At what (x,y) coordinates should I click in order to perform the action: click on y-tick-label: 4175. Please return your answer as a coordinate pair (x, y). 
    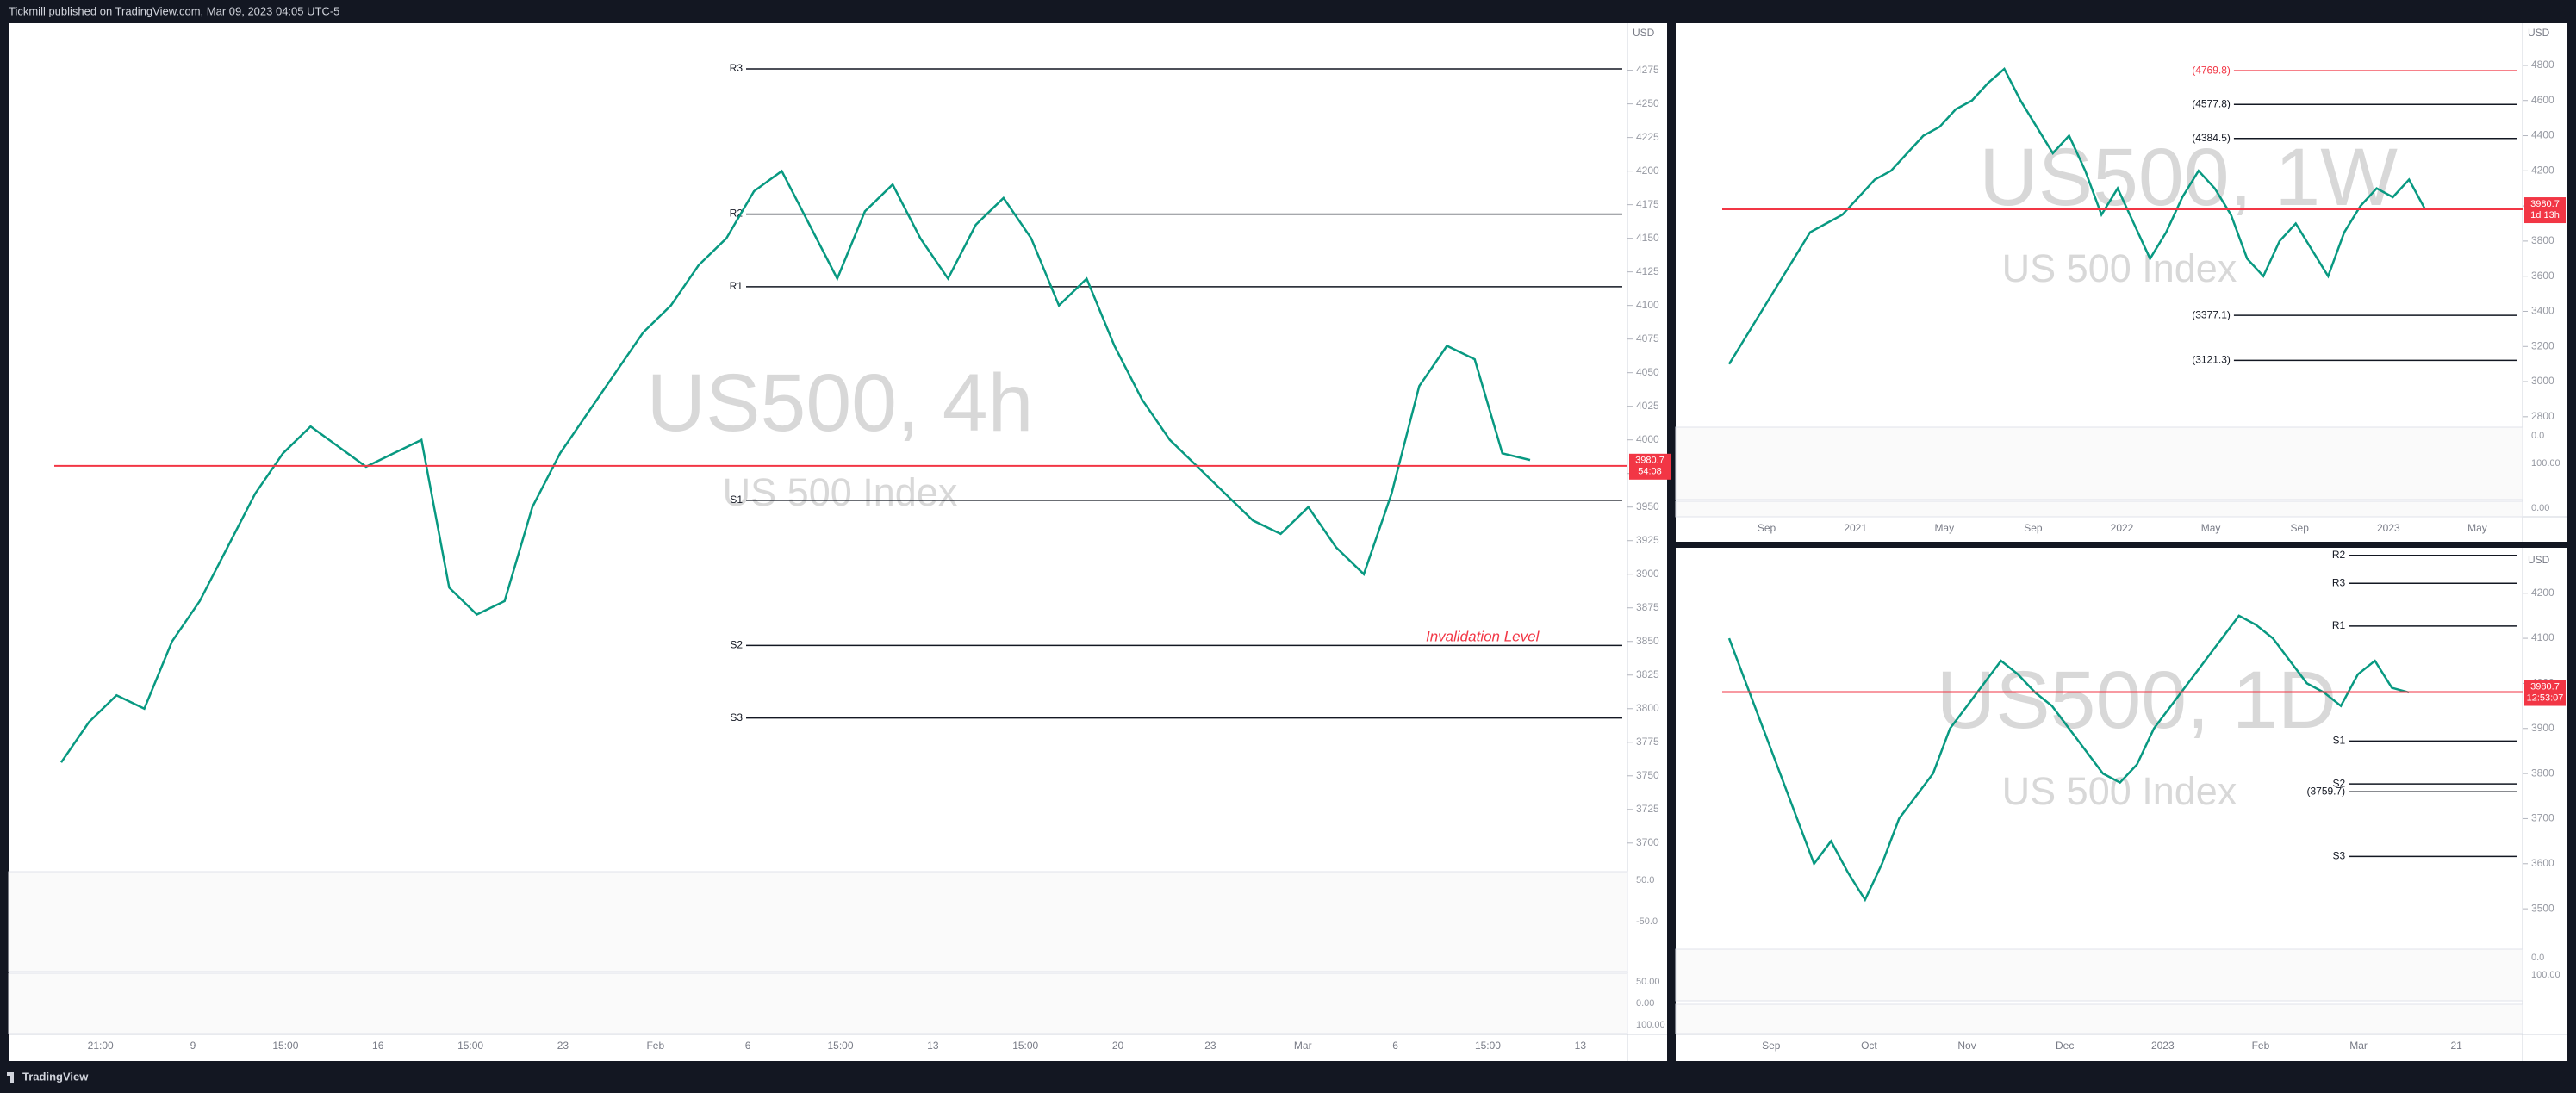
    Looking at the image, I should click on (1648, 204).